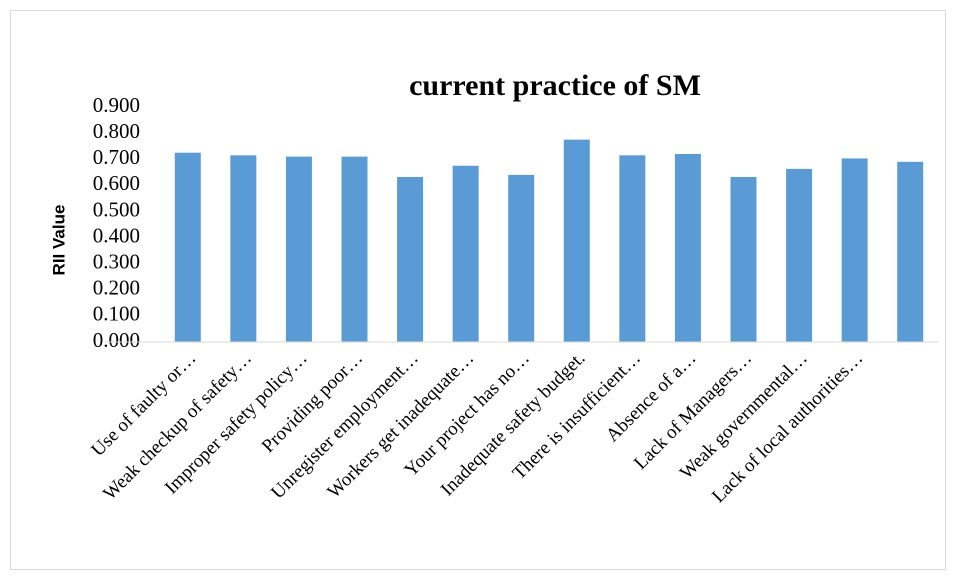 The image size is (956, 580). What do you see at coordinates (116, 314) in the screenshot?
I see `y-tick-label: 0.100` at bounding box center [116, 314].